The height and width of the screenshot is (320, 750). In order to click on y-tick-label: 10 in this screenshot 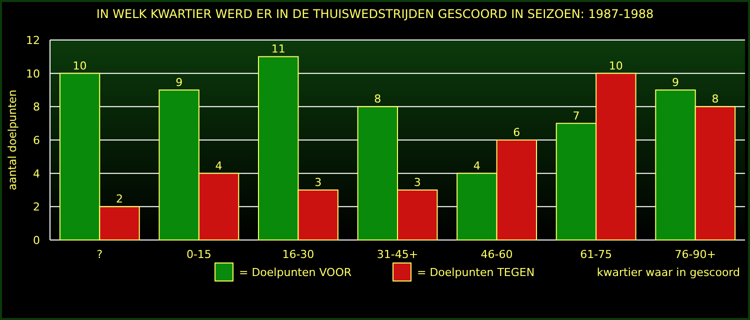, I will do `click(33, 73)`.